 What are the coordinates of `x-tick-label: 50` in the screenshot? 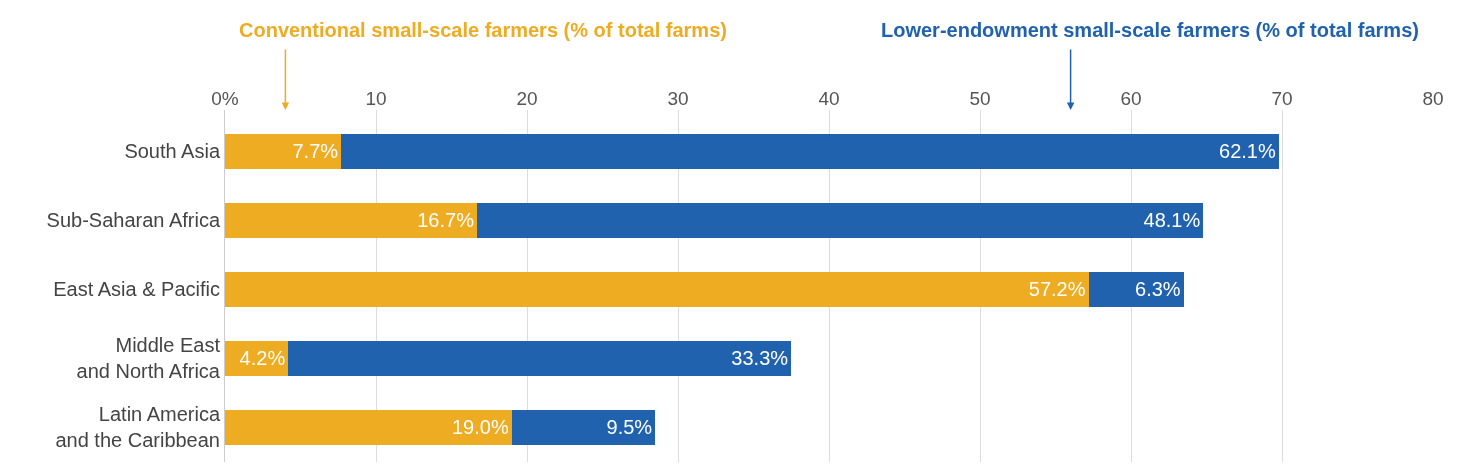 It's located at (980, 99).